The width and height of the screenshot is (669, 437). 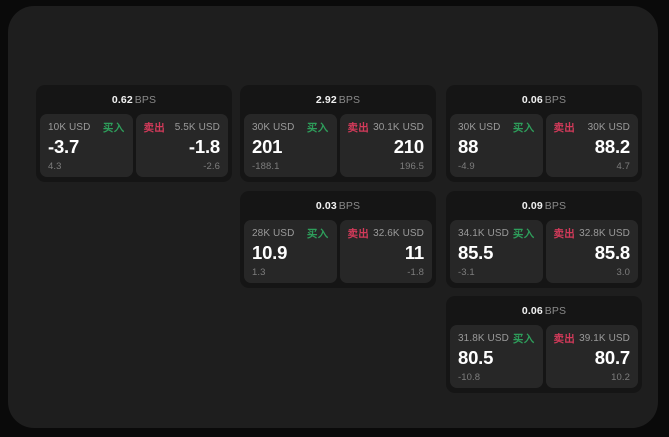 I want to click on quote-pane-buy: 34.1K USD 买入 85.5 -3.1, so click(x=496, y=251).